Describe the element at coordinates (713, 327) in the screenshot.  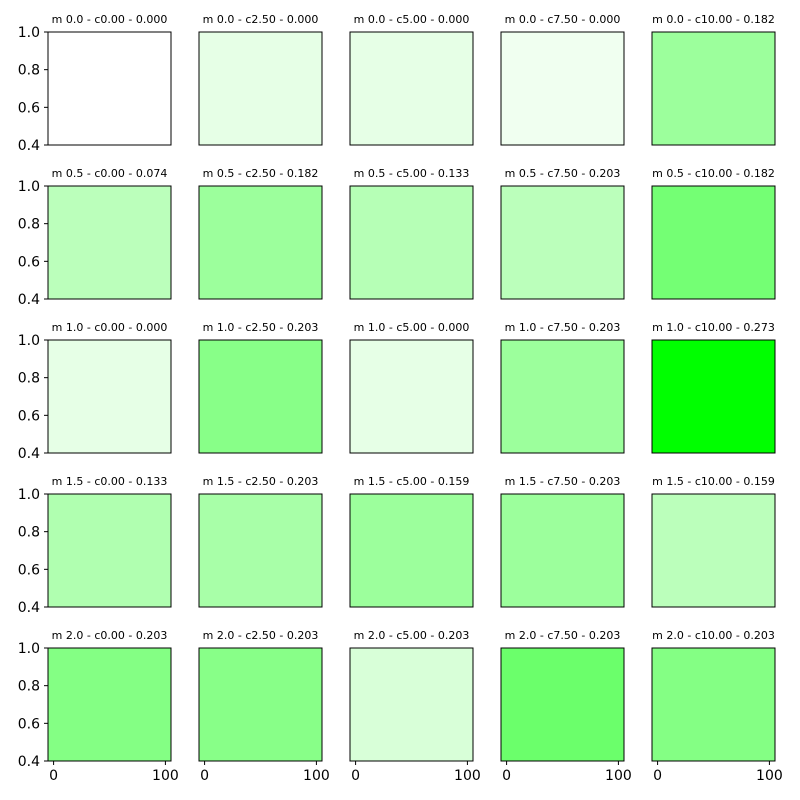
I see `panel-title: m 1.0 - c10.00 - 0.273` at that location.